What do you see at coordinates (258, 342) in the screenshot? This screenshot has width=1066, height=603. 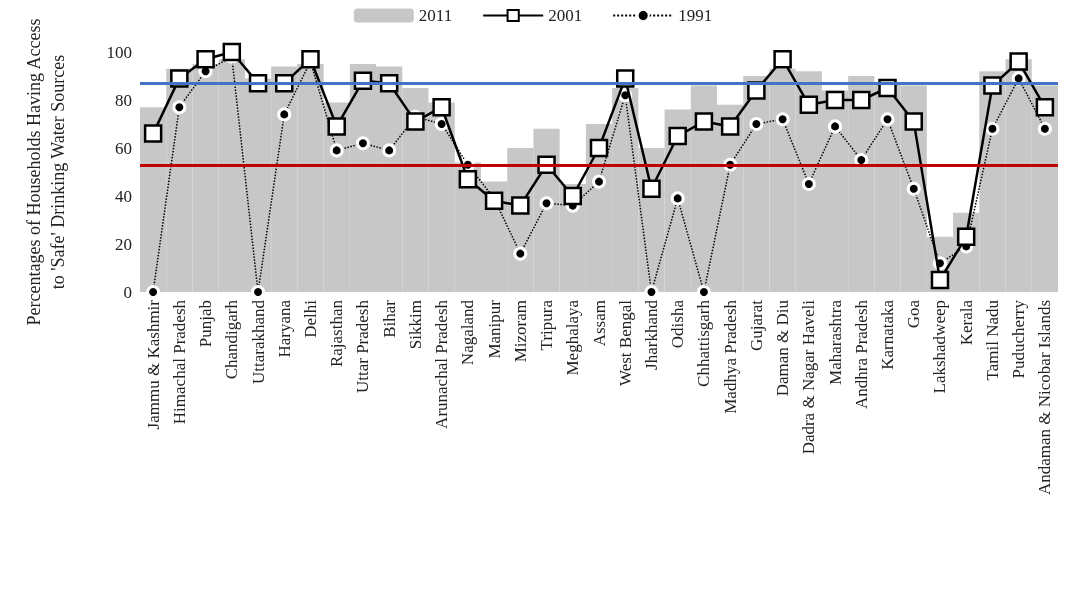 I see `x-tick-label: Uttarakhand` at bounding box center [258, 342].